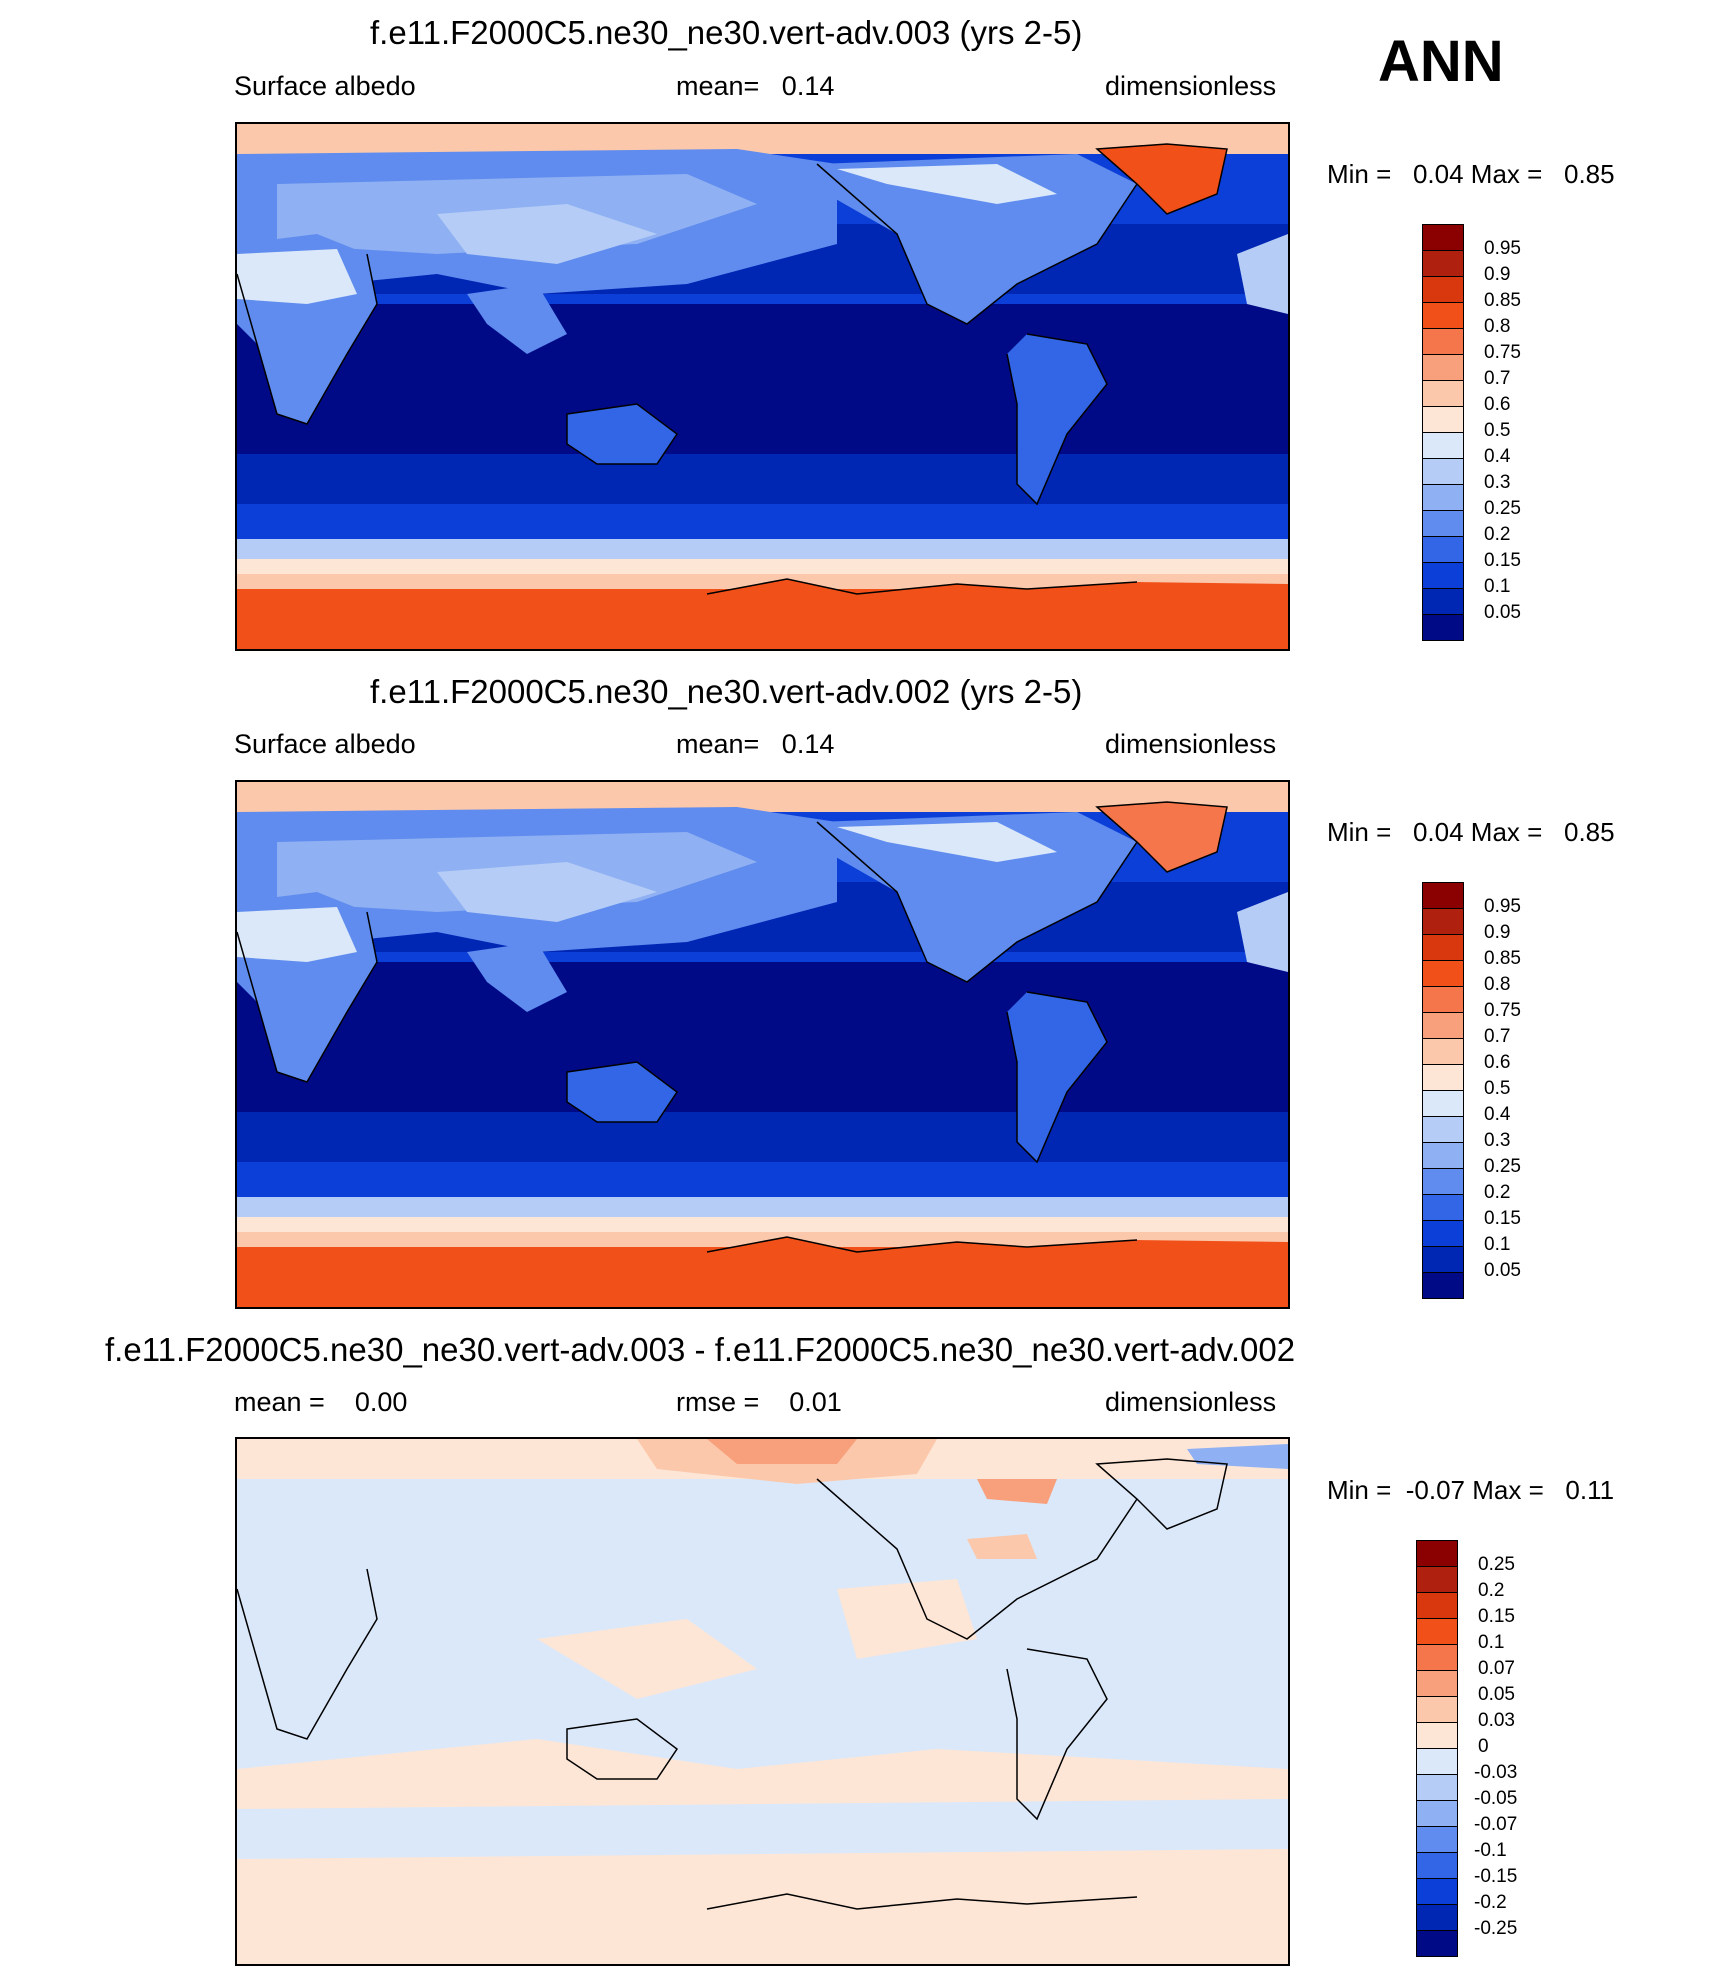 This screenshot has height=1966, width=1710. I want to click on colorbar-tick-label: -0.07, so click(1496, 1824).